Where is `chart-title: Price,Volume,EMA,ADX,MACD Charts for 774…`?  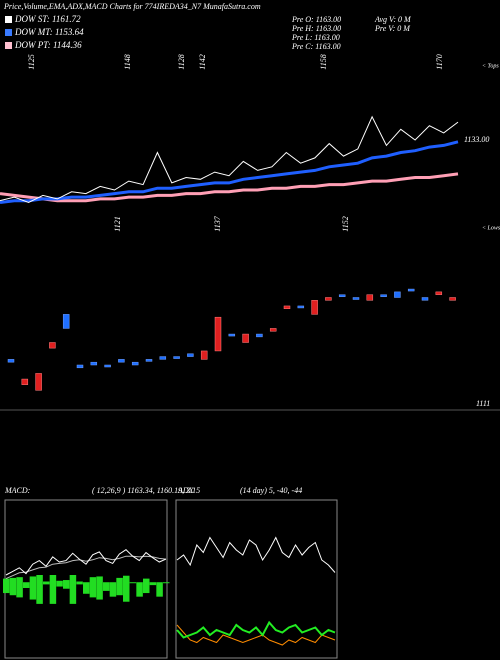 chart-title: Price,Volume,EMA,ADX,MACD Charts for 774… is located at coordinates (132, 6).